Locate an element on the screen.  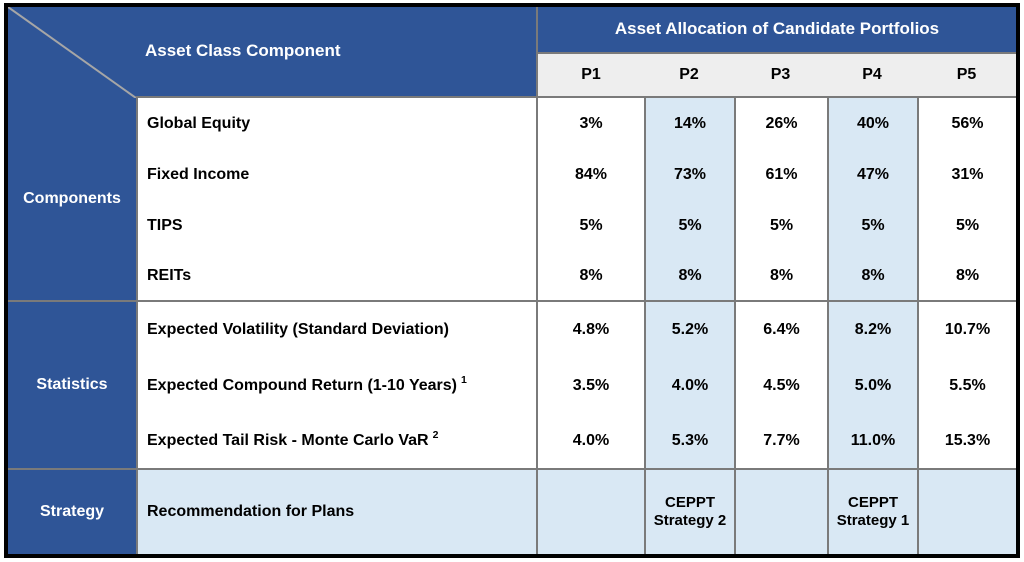
cell-global-equity-p1: 3% is located at coordinates (590, 123).